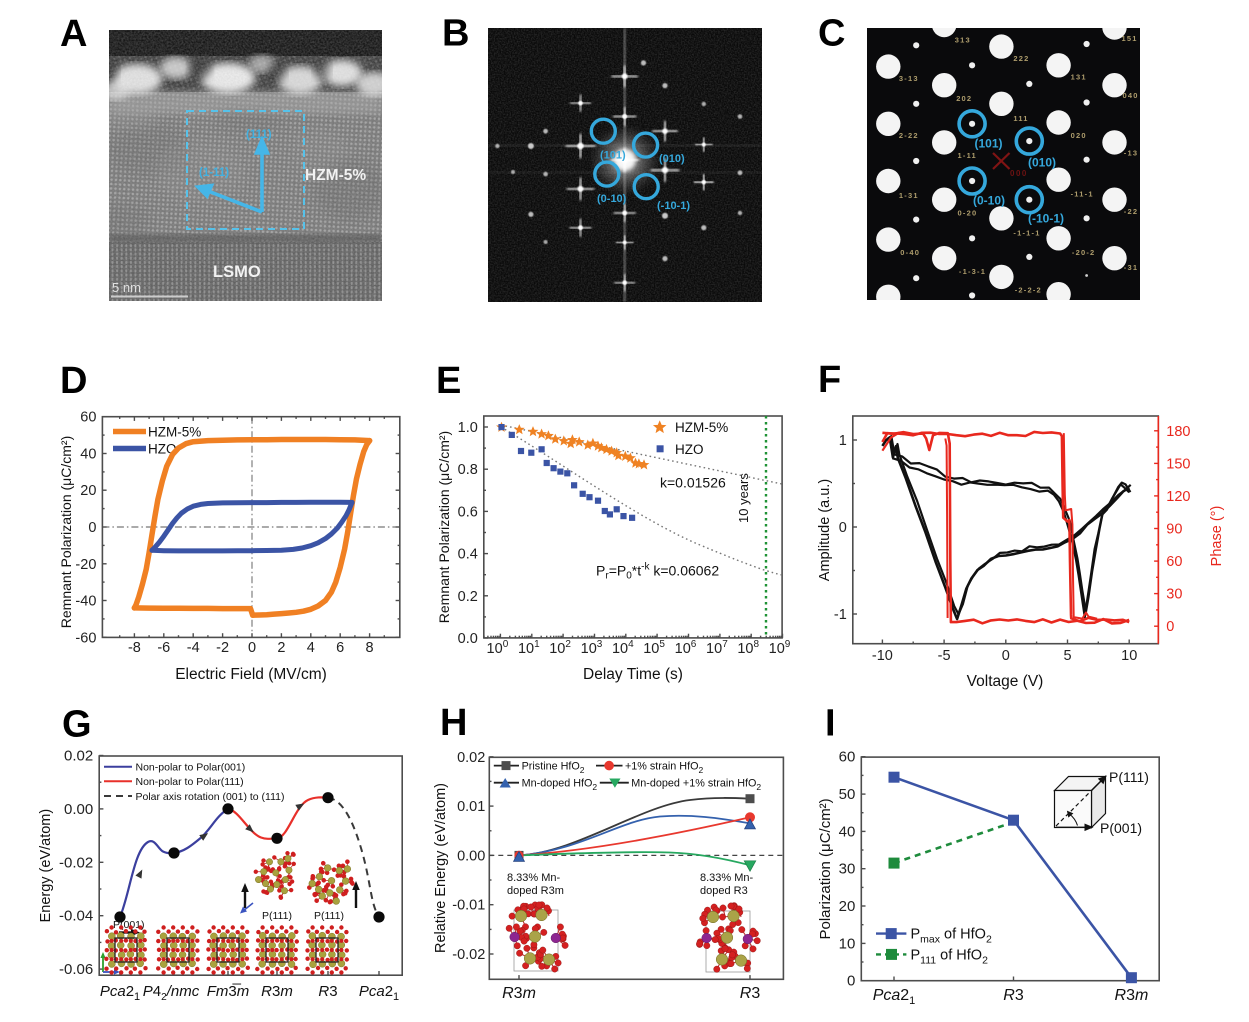 The height and width of the screenshot is (1022, 1249). I want to click on svg-text: -0.06, so click(76, 969).